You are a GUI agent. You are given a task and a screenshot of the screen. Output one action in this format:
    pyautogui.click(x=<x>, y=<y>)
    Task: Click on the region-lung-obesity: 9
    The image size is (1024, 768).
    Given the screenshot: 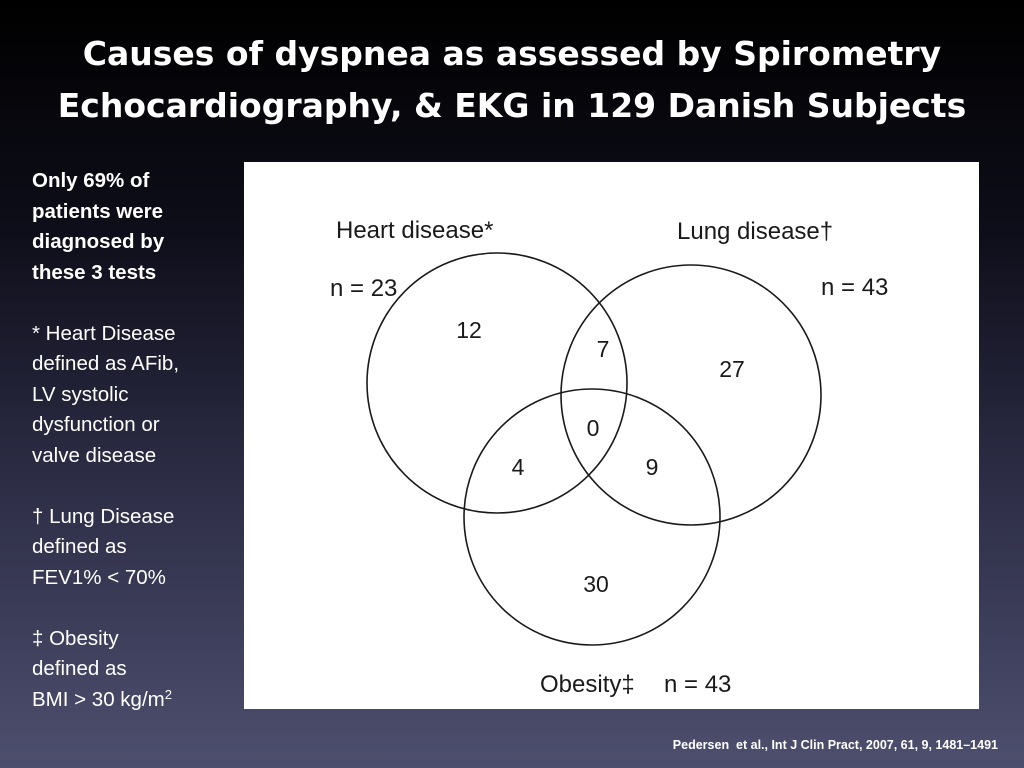 What is the action you would take?
    pyautogui.click(x=652, y=467)
    